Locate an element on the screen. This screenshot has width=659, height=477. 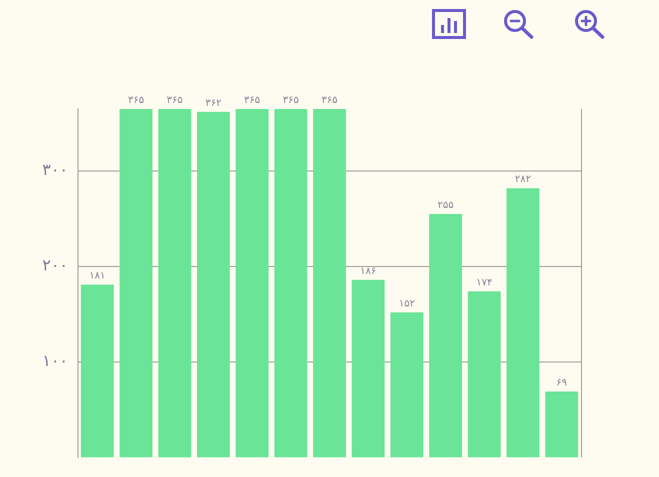
data-label: ۲۵۵ is located at coordinates (446, 205).